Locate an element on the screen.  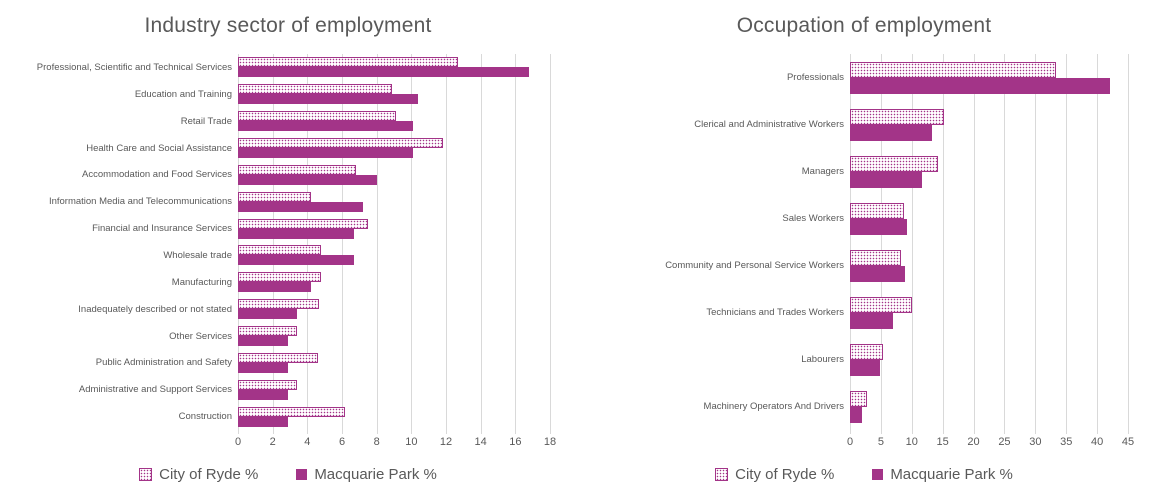
x-tick-label: 2 is located at coordinates (272, 442).